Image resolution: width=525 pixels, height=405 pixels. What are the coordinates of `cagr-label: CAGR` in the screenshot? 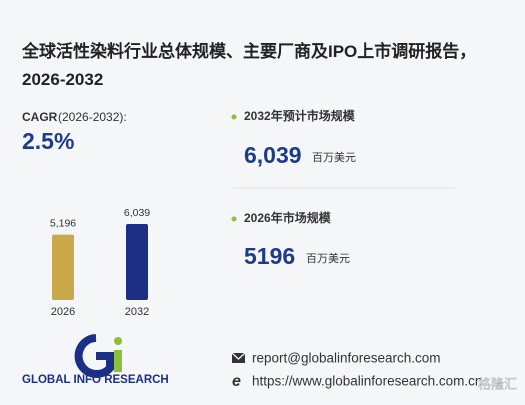 It's located at (40, 117).